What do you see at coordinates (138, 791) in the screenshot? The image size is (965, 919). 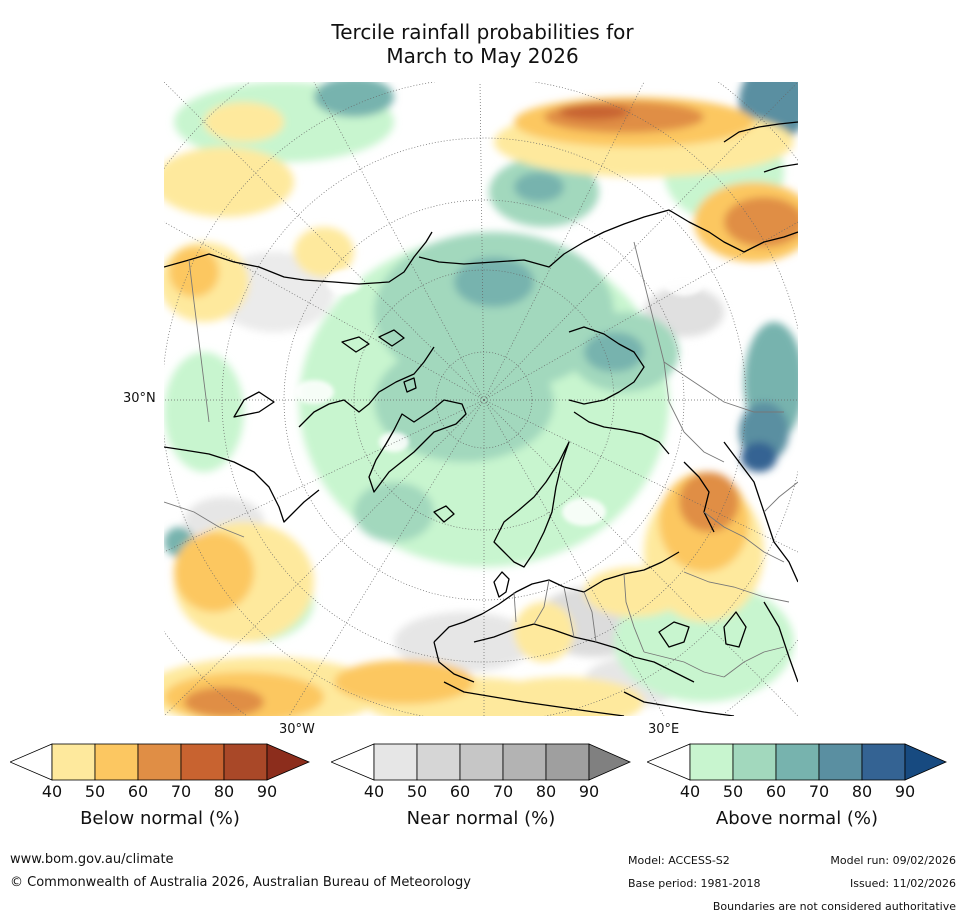 I see `cbar-below-tick: 60` at bounding box center [138, 791].